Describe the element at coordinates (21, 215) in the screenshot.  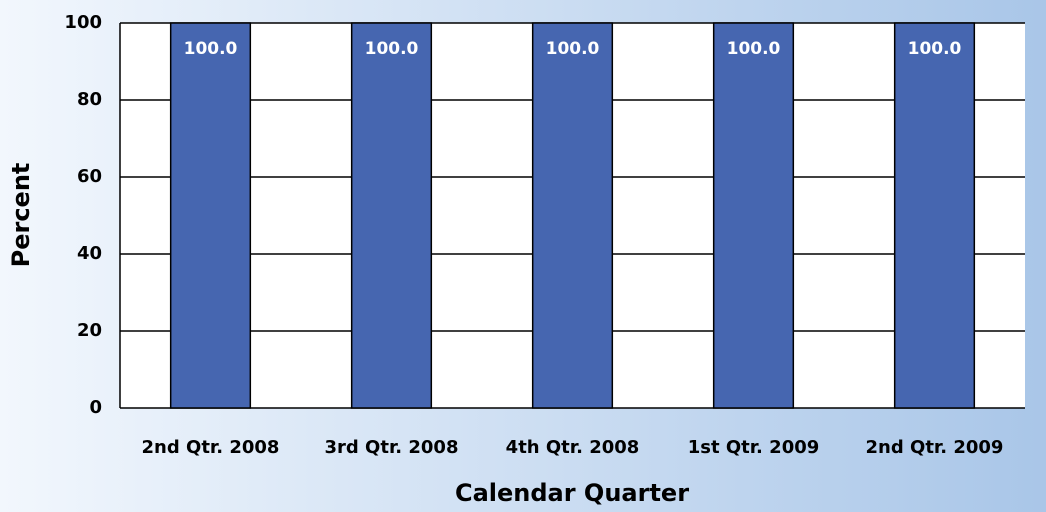
I see `y-axis-title: Percent` at that location.